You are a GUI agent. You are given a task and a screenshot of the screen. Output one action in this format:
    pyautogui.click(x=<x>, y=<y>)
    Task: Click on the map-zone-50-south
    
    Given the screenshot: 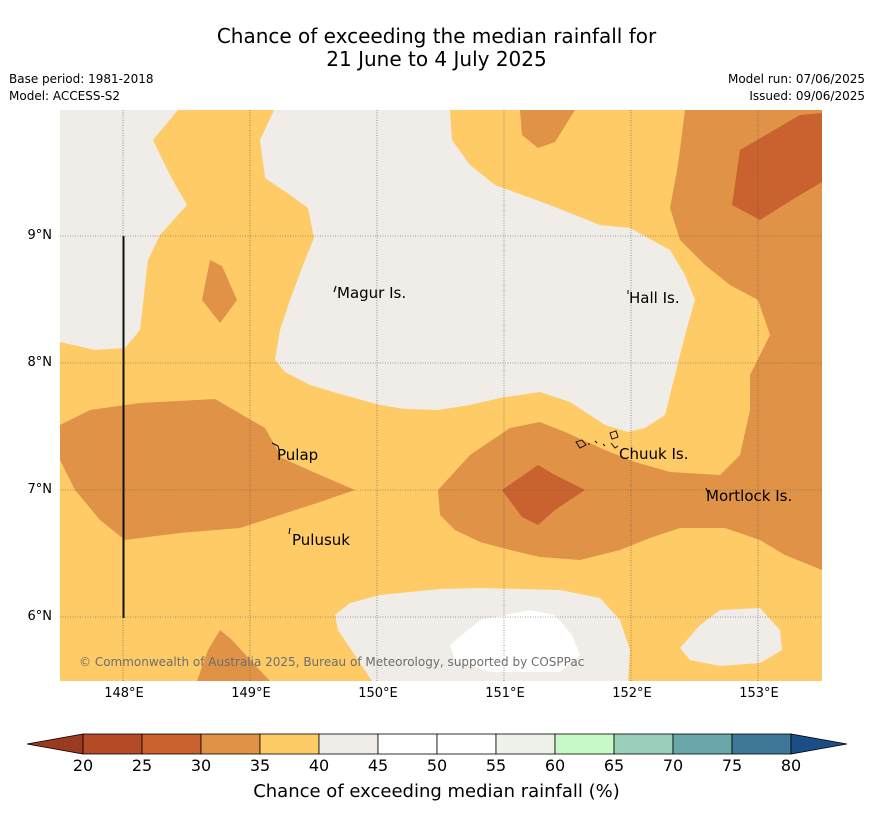 What is the action you would take?
    pyautogui.click(x=515, y=641)
    